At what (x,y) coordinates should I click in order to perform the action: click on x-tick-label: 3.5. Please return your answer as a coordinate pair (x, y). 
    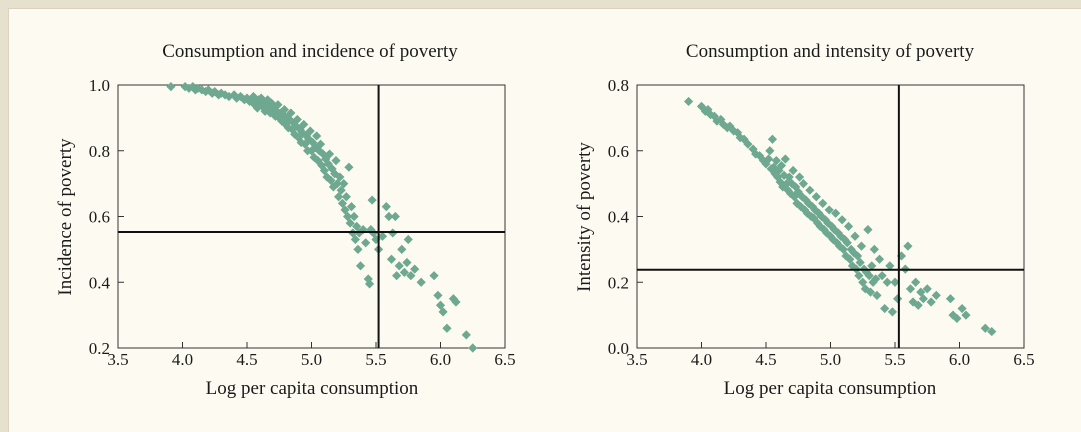
    Looking at the image, I should click on (117, 359).